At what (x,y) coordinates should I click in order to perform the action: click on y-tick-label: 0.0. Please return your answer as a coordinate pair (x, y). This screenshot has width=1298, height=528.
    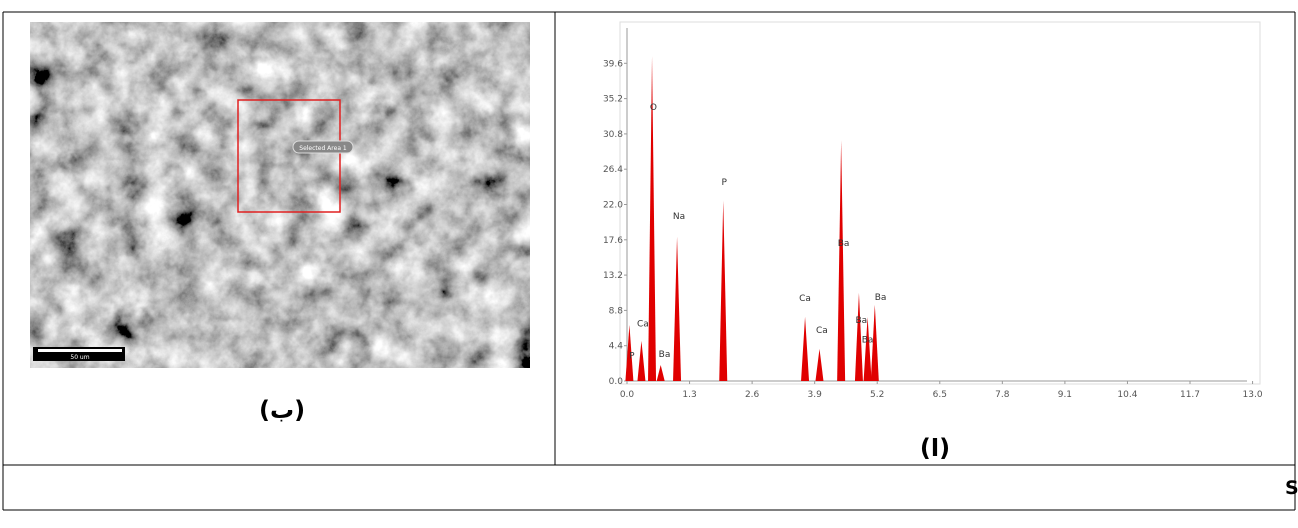
    Looking at the image, I should click on (616, 382).